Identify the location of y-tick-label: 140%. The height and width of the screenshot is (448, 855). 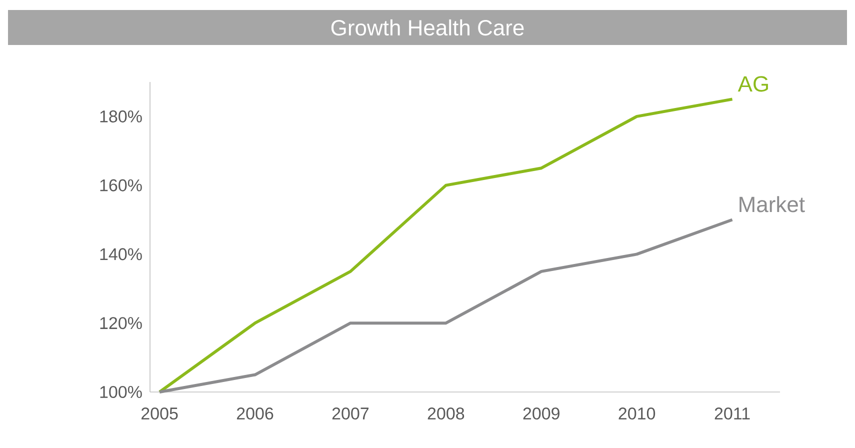
(121, 254).